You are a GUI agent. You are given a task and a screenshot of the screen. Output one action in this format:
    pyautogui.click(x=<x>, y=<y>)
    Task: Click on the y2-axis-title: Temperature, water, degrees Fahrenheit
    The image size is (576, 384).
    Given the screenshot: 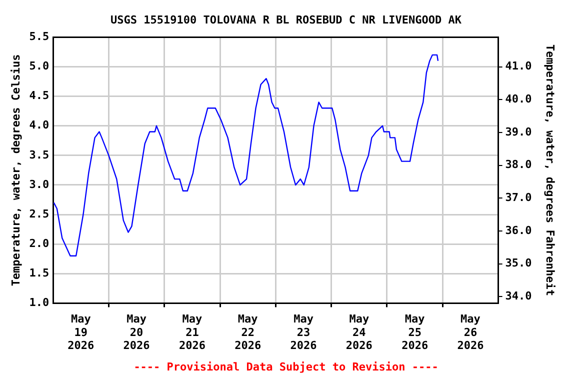 What is the action you would take?
    pyautogui.click(x=550, y=170)
    